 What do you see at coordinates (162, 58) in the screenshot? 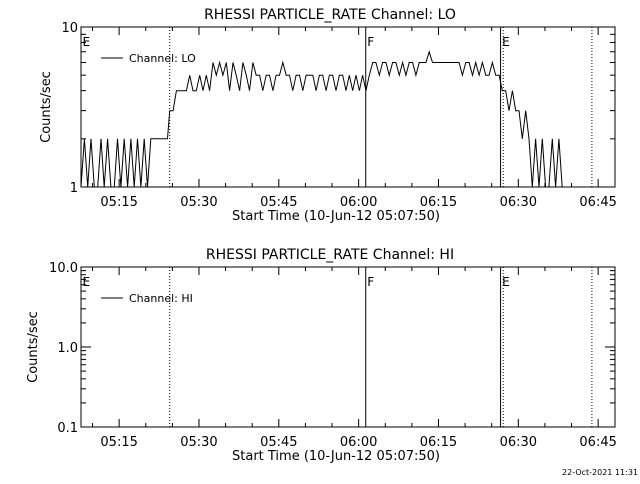
I see `legend-label: Channel: LO` at bounding box center [162, 58].